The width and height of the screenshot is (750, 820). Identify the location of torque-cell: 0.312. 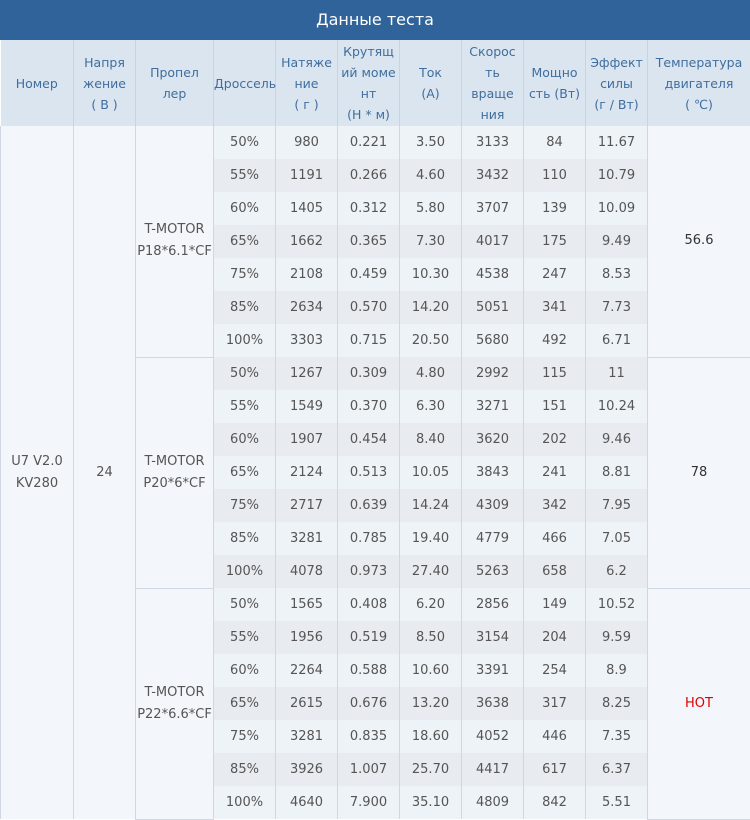
(369, 208).